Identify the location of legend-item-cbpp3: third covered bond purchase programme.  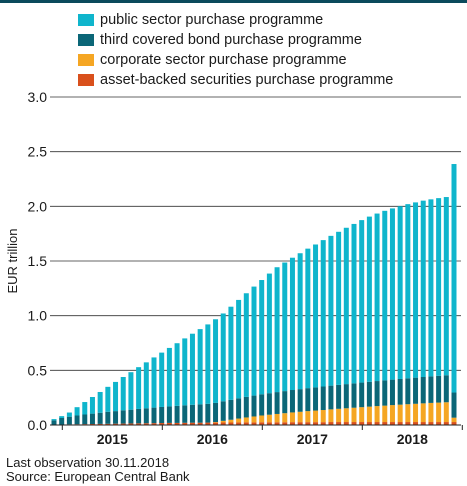
(235, 40).